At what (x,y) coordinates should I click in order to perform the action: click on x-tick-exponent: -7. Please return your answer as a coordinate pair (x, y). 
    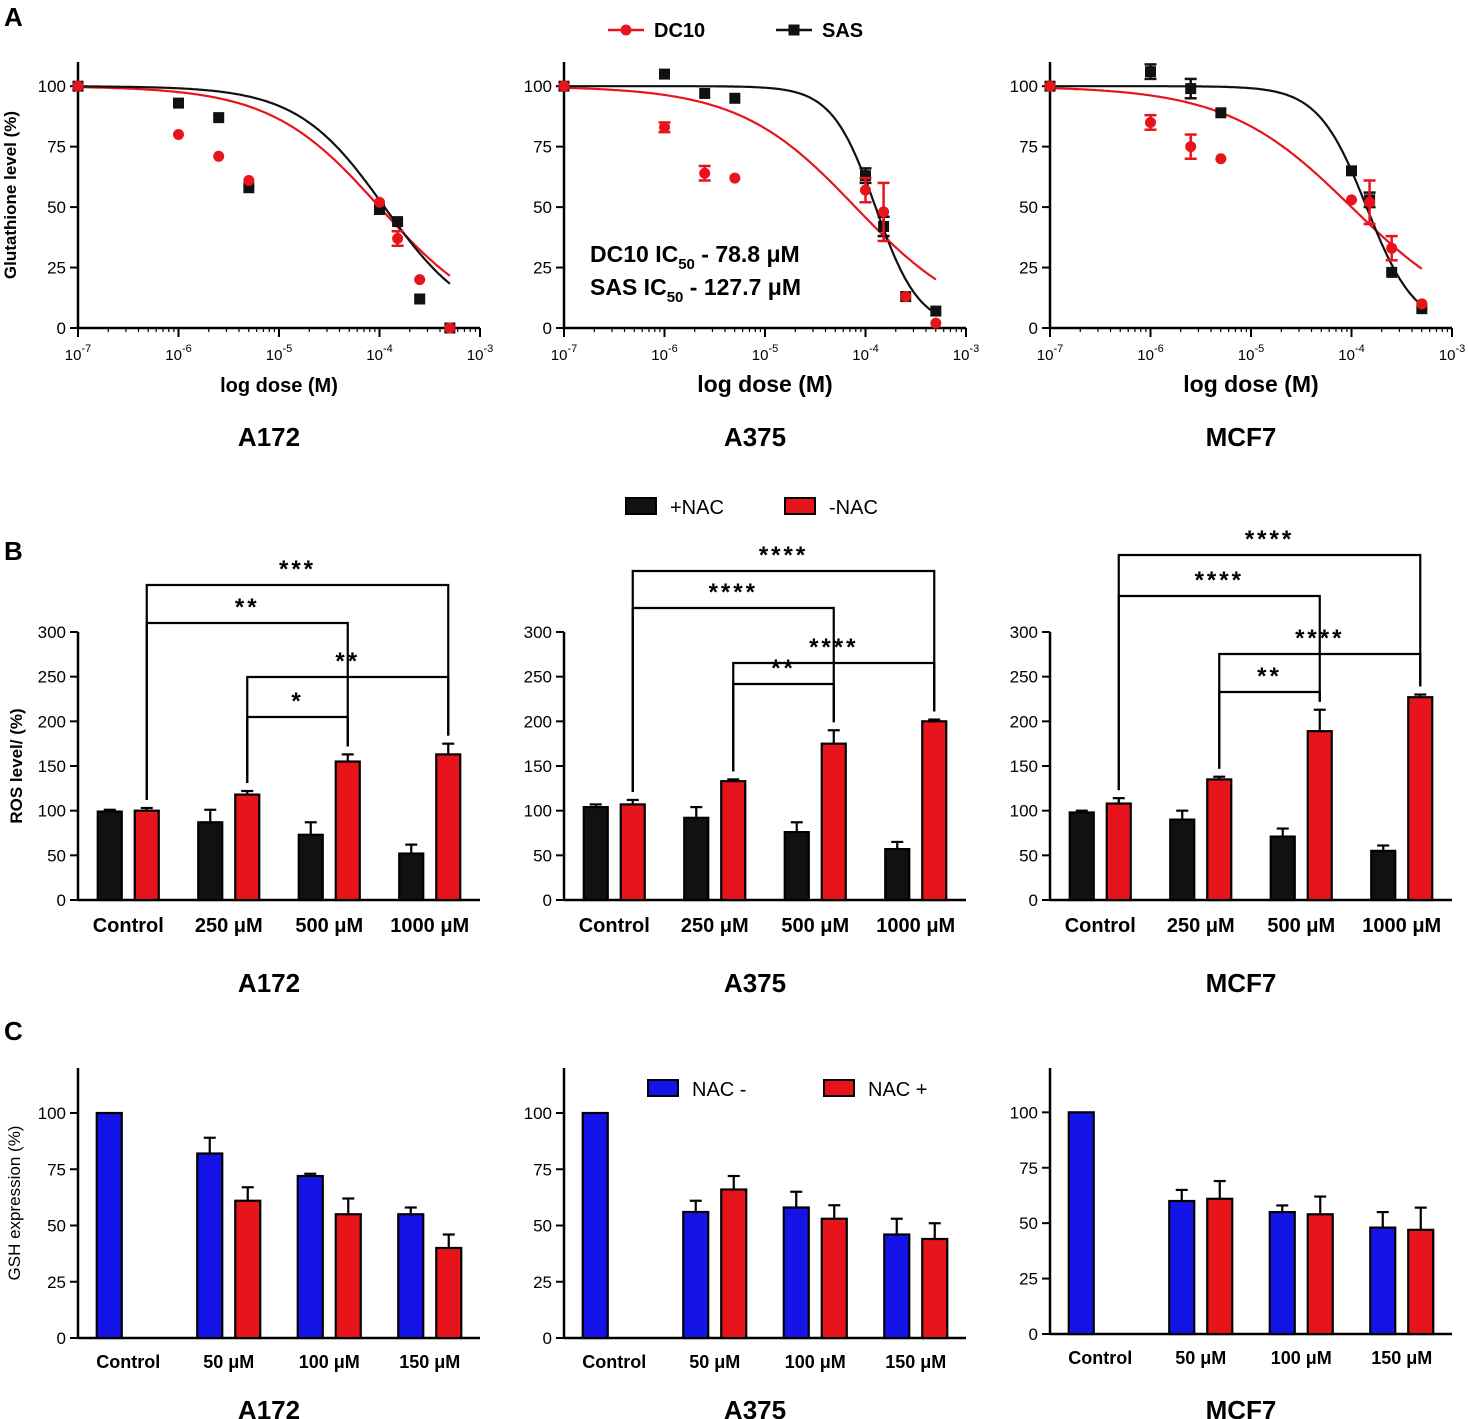
    Looking at the image, I should click on (572, 349).